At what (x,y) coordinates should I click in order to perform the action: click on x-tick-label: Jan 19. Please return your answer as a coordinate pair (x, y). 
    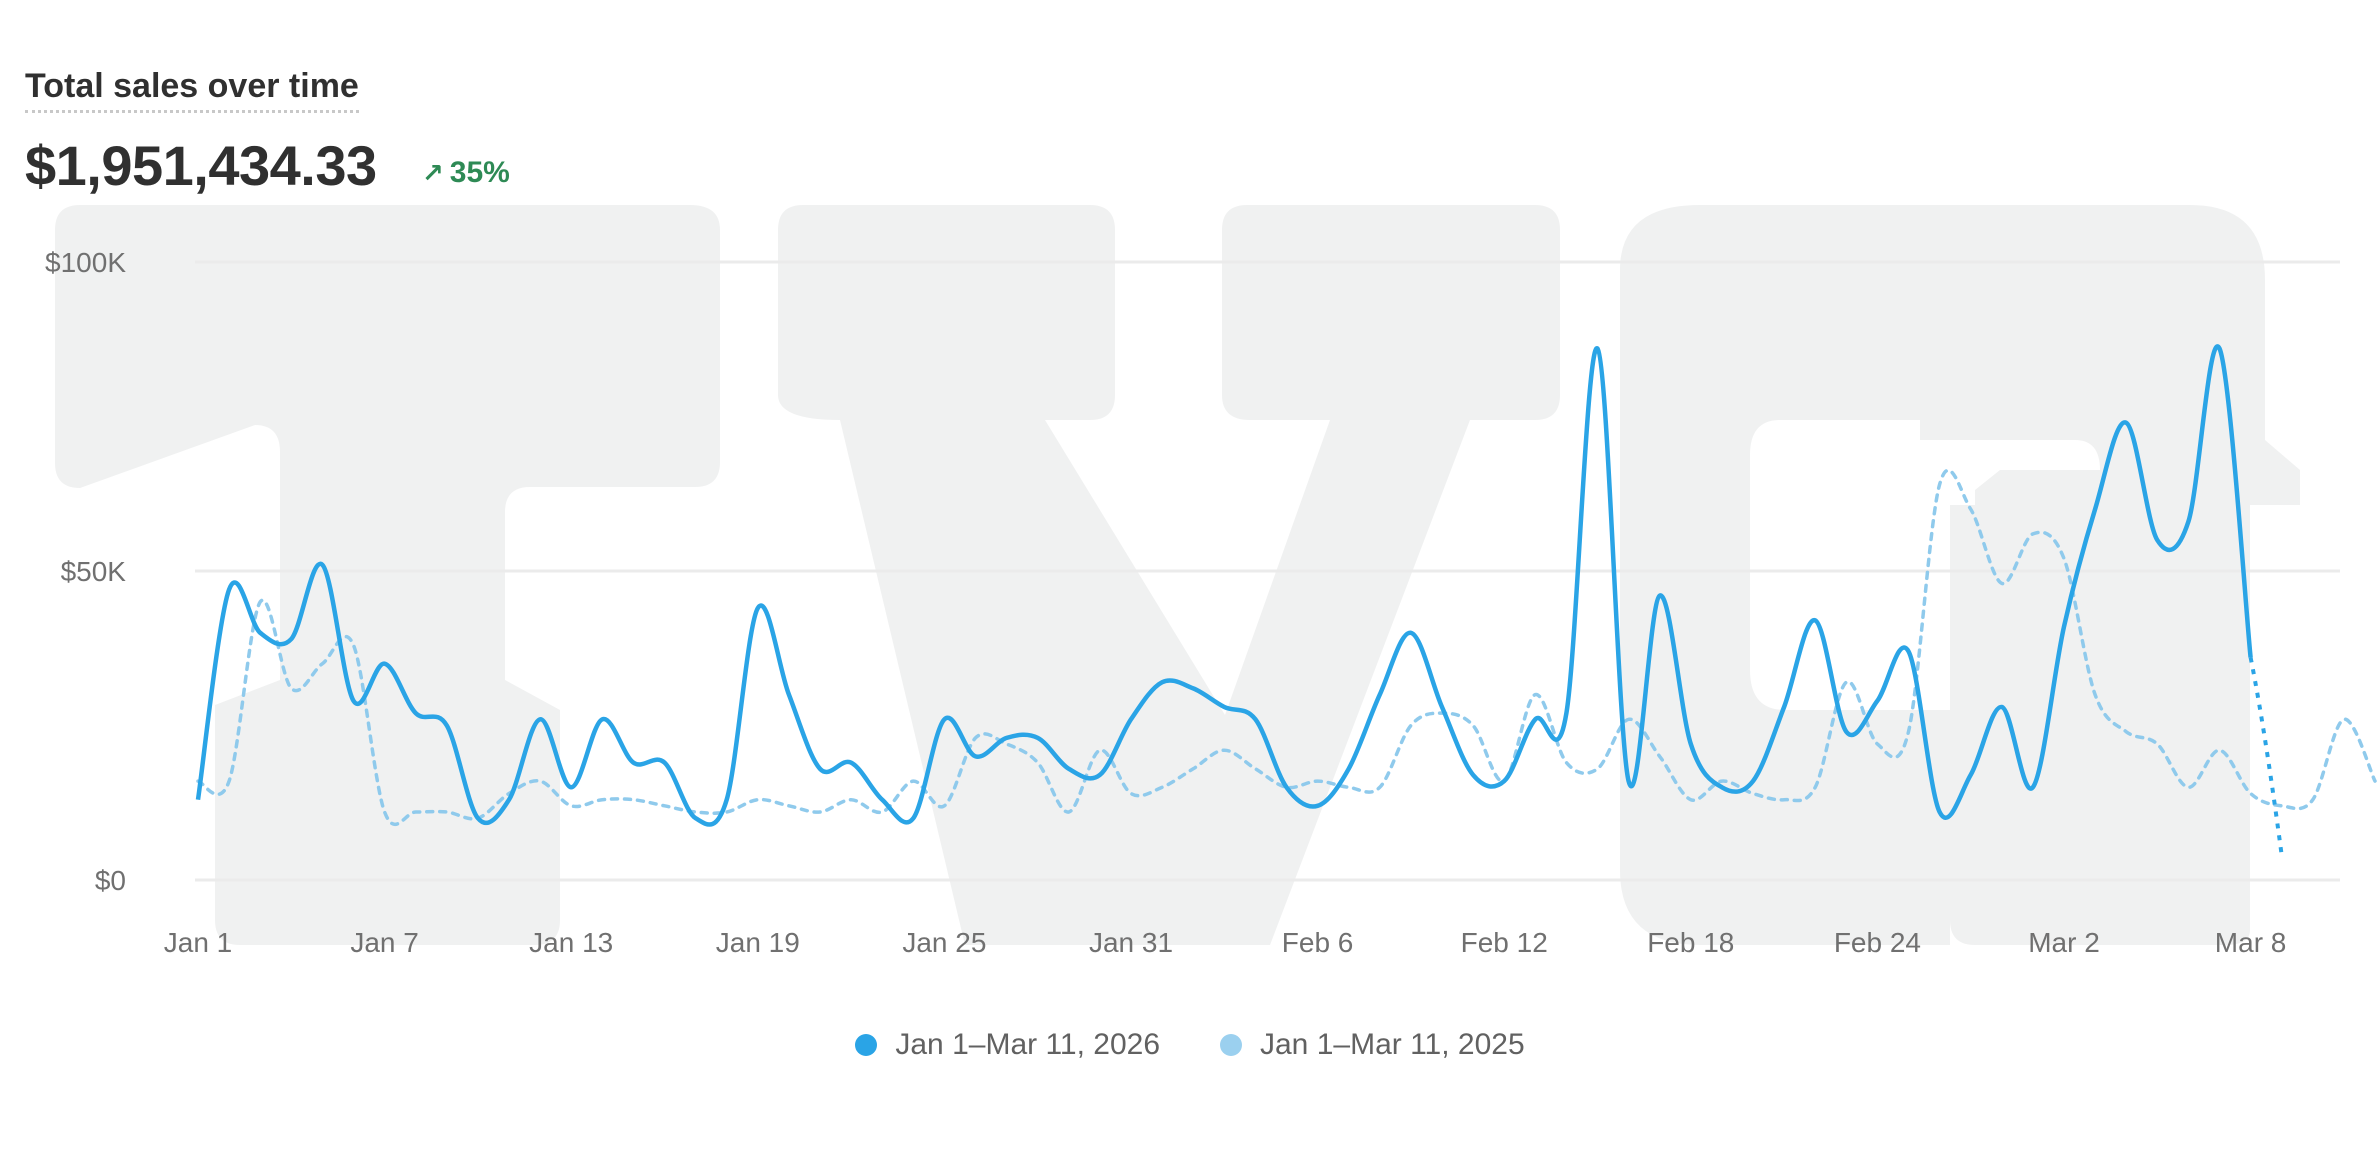
    Looking at the image, I should click on (758, 942).